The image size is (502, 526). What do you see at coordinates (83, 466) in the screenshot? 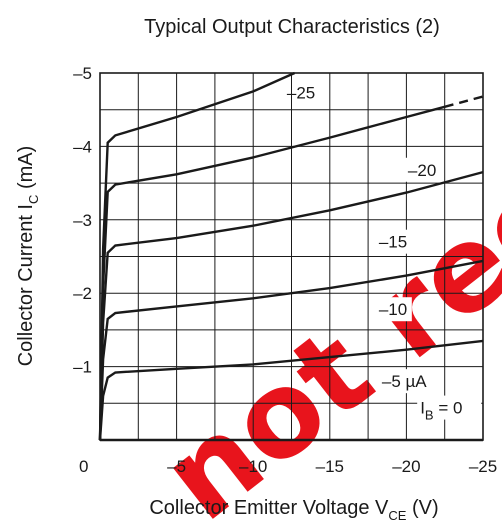
I see `x-tick-label: 0` at bounding box center [83, 466].